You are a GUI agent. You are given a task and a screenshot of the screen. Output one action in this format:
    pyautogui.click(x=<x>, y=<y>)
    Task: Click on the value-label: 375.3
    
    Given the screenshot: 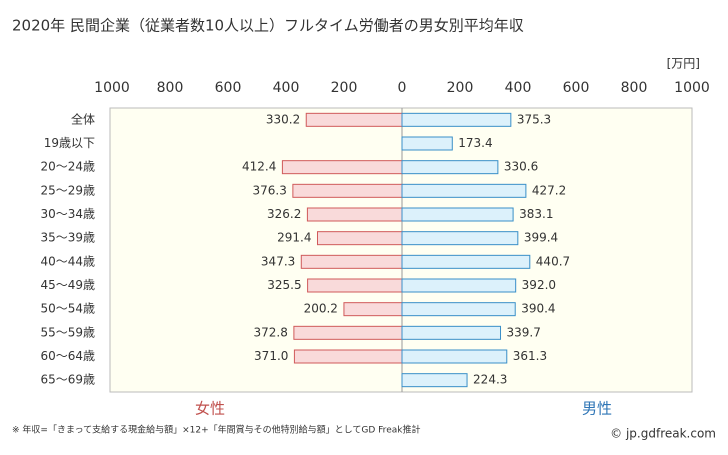 What is the action you would take?
    pyautogui.click(x=534, y=119)
    